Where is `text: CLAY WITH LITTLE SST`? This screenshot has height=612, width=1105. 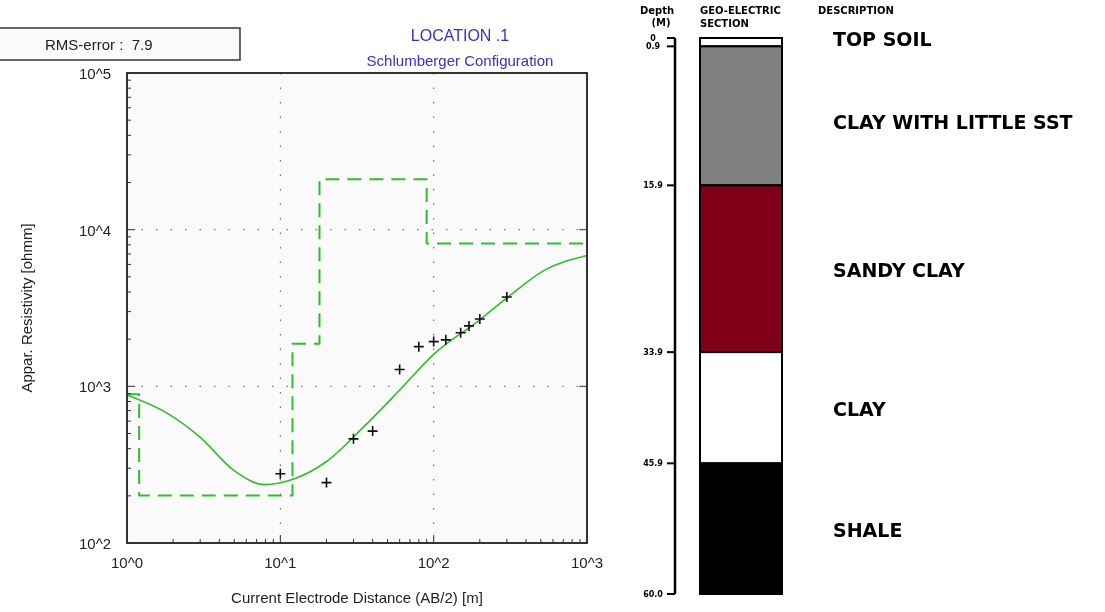
text: CLAY WITH LITTLE SST is located at coordinates (953, 121).